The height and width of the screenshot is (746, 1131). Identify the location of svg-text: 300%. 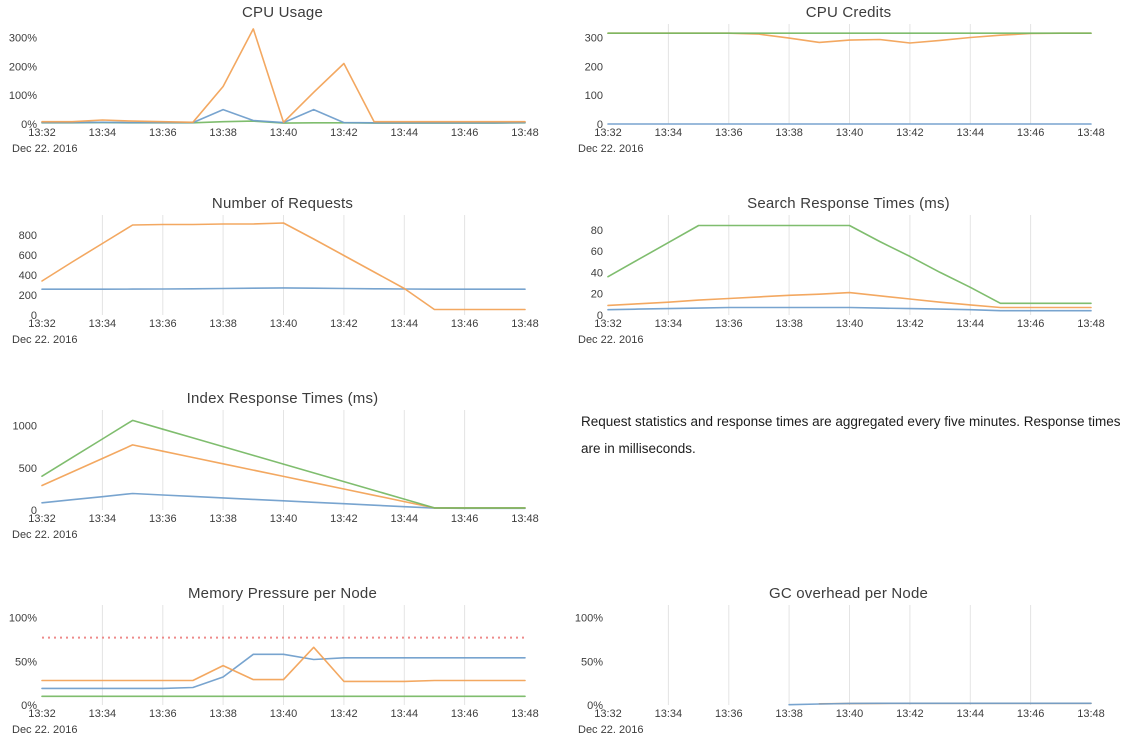
(23, 39).